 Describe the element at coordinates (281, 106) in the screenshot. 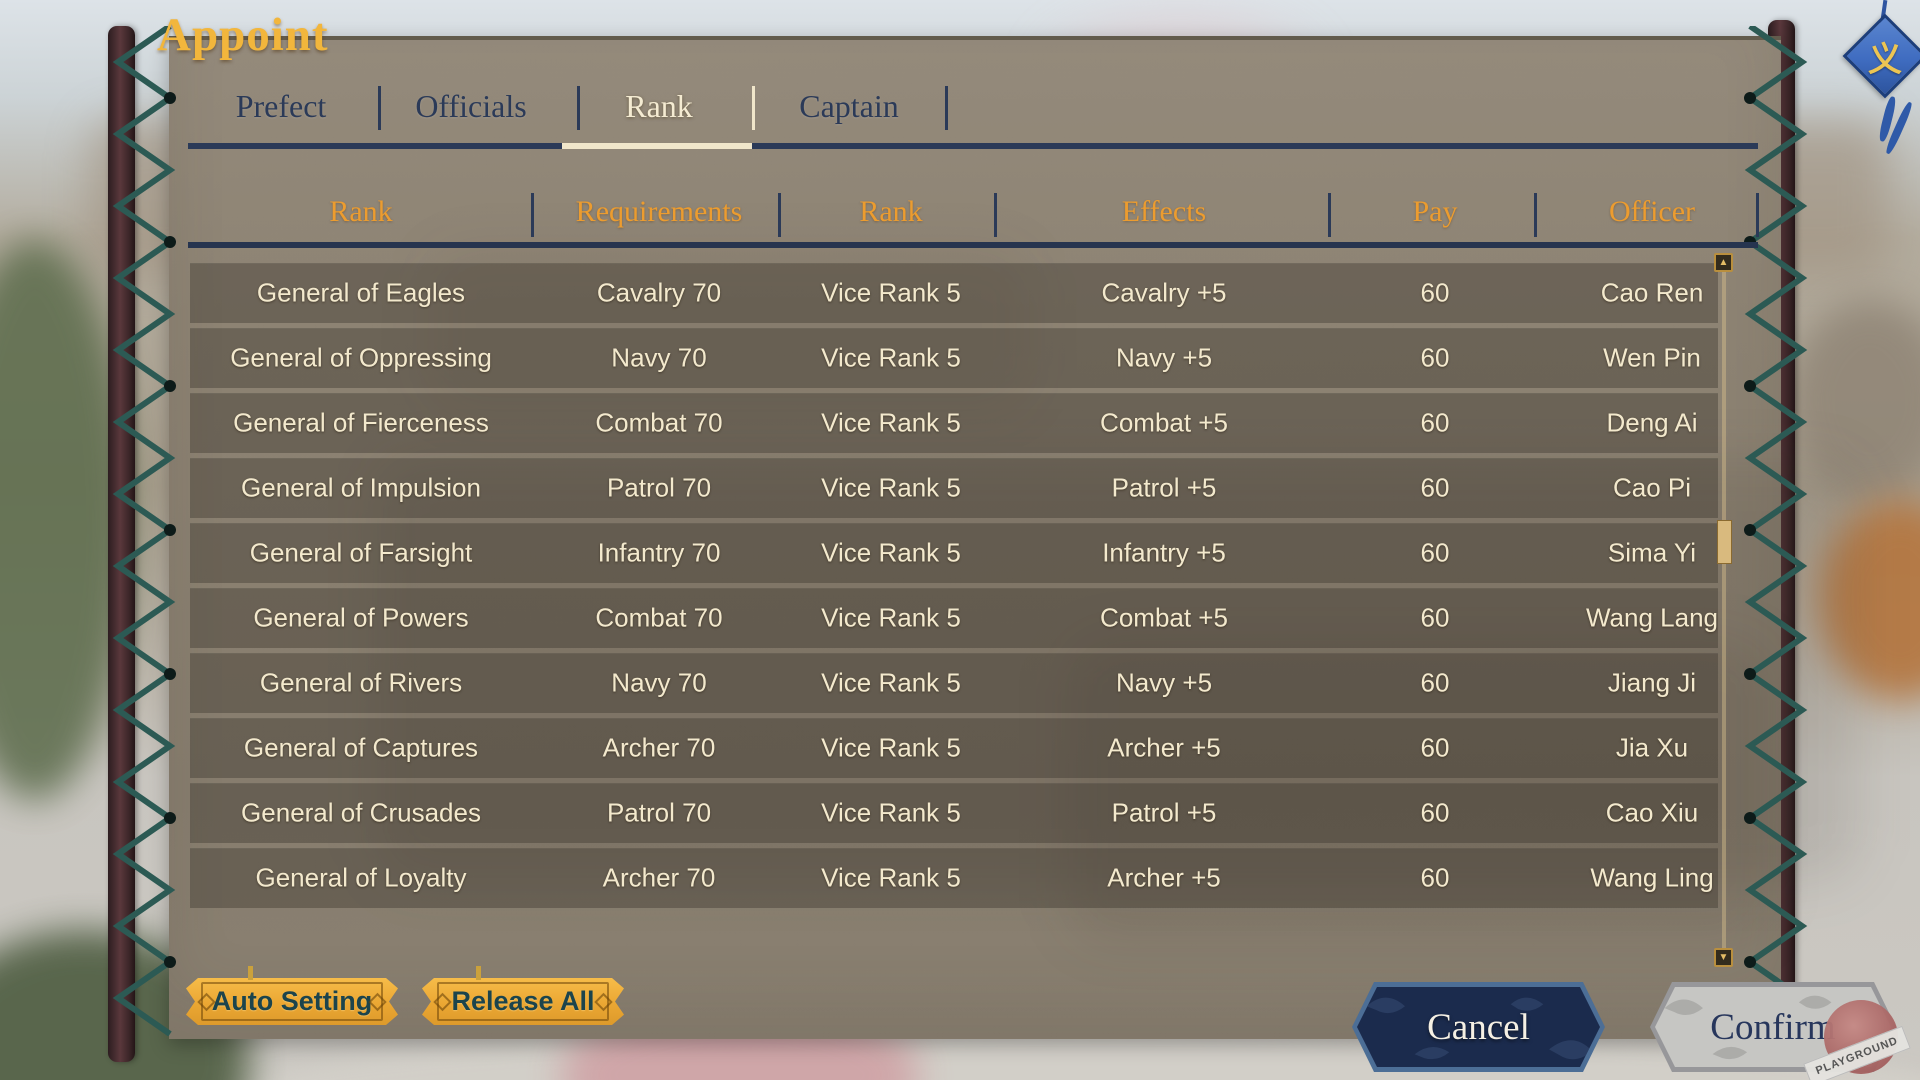

I see `tab-prefect: Prefect` at that location.